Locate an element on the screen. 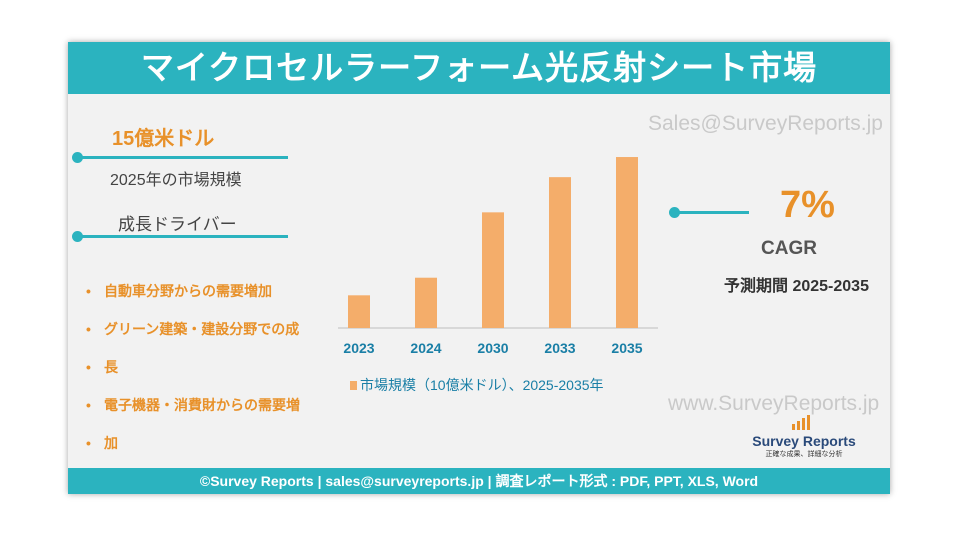 This screenshot has height=540, width=960. bar-2024 is located at coordinates (426, 302).